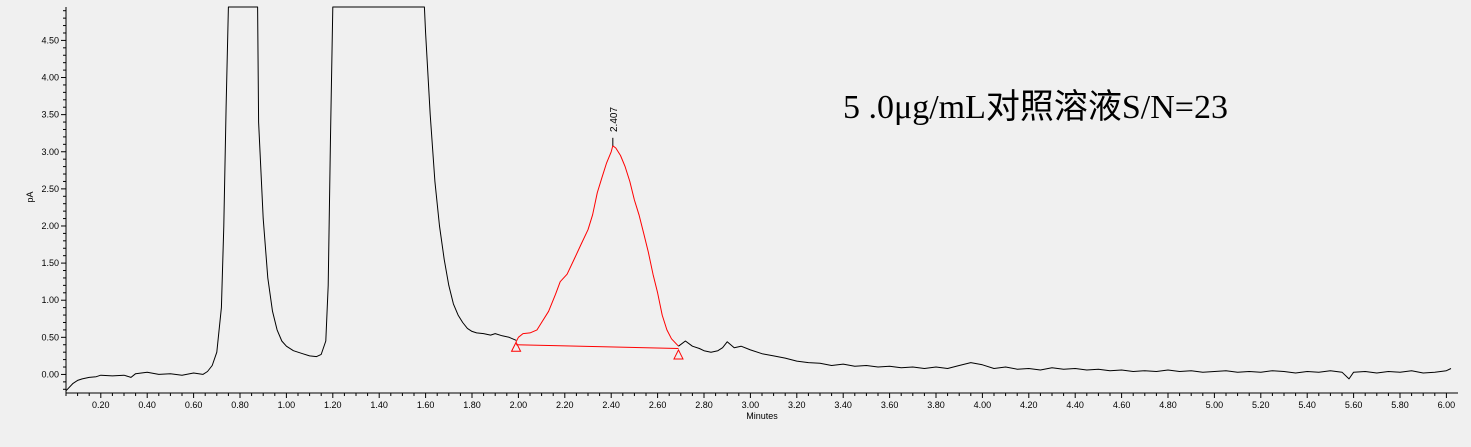 The image size is (1471, 447). Describe the element at coordinates (1307, 405) in the screenshot. I see `x-tick-label: 5.40` at that location.